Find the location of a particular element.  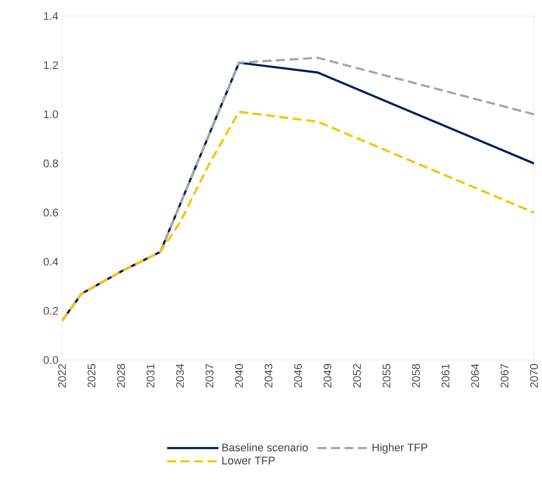

y-tick-label: 1.4 is located at coordinates (51, 16).